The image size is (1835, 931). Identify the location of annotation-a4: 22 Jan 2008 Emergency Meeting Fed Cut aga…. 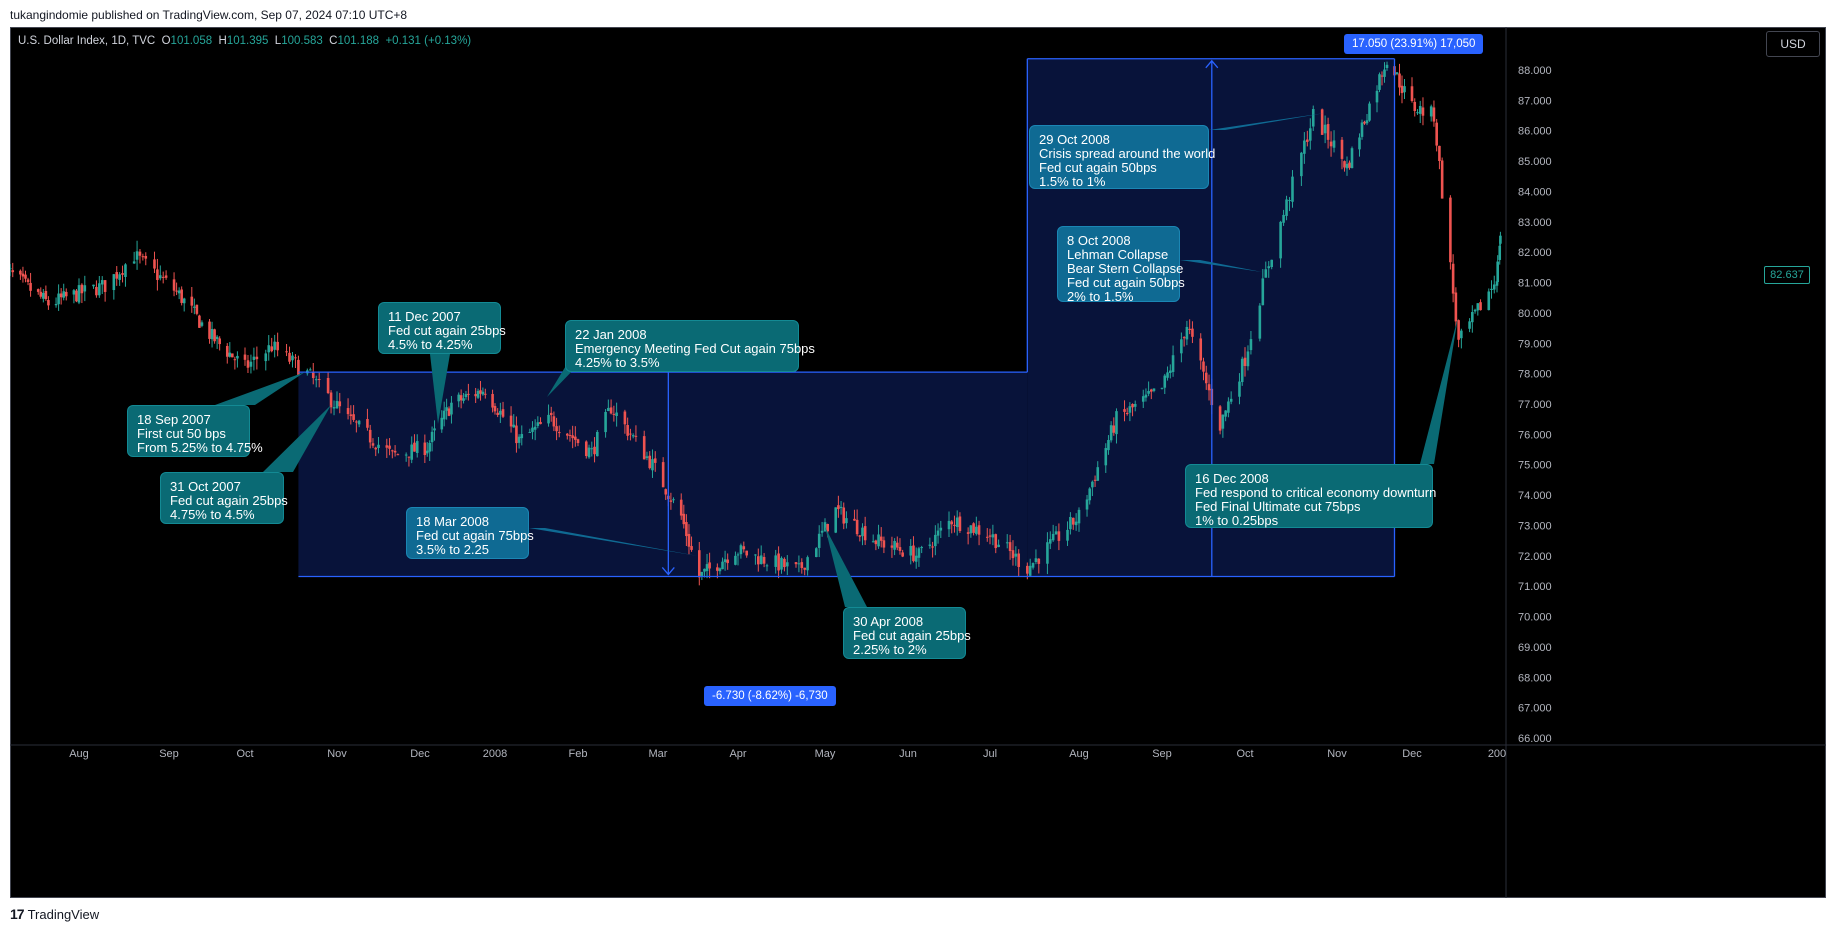
(690, 346).